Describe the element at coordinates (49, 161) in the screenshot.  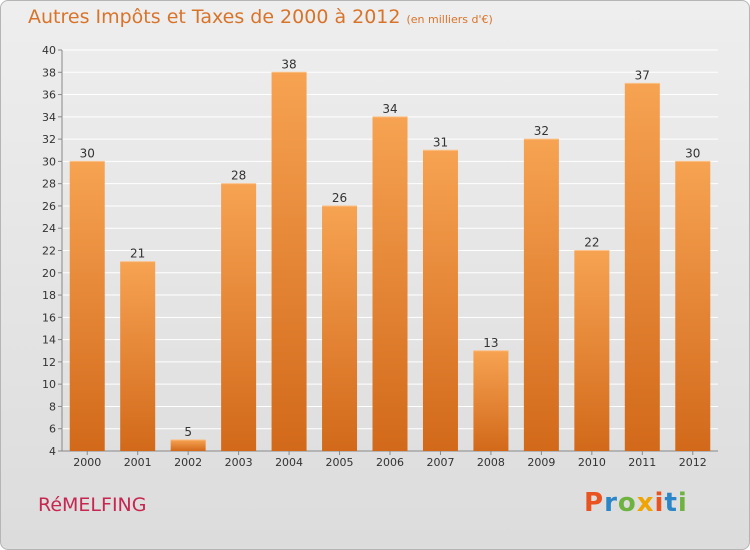
I see `y-tick-label: 30` at that location.